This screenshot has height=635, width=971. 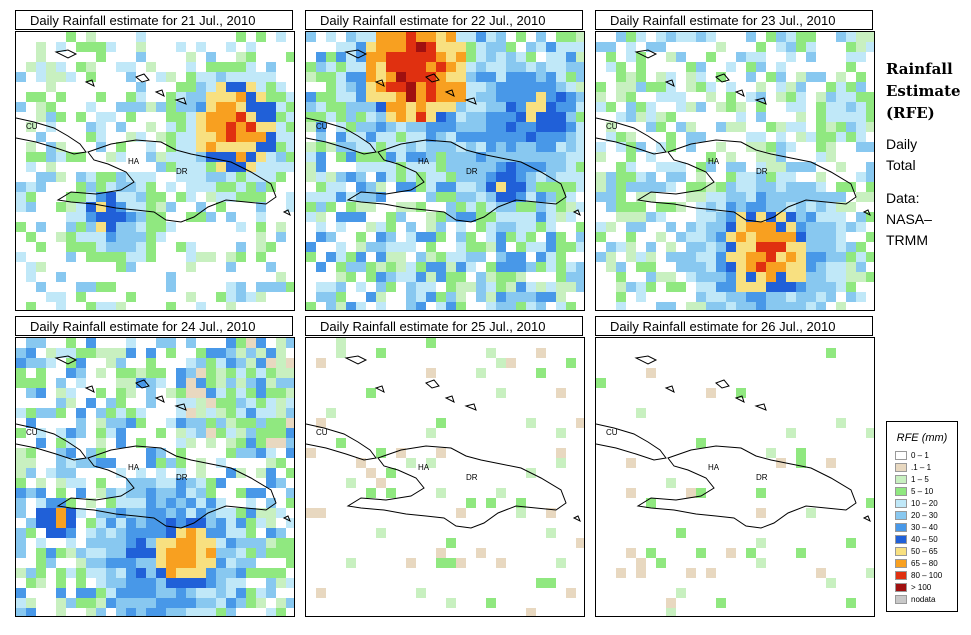 I want to click on legend-item: 30 – 40, so click(x=916, y=528).